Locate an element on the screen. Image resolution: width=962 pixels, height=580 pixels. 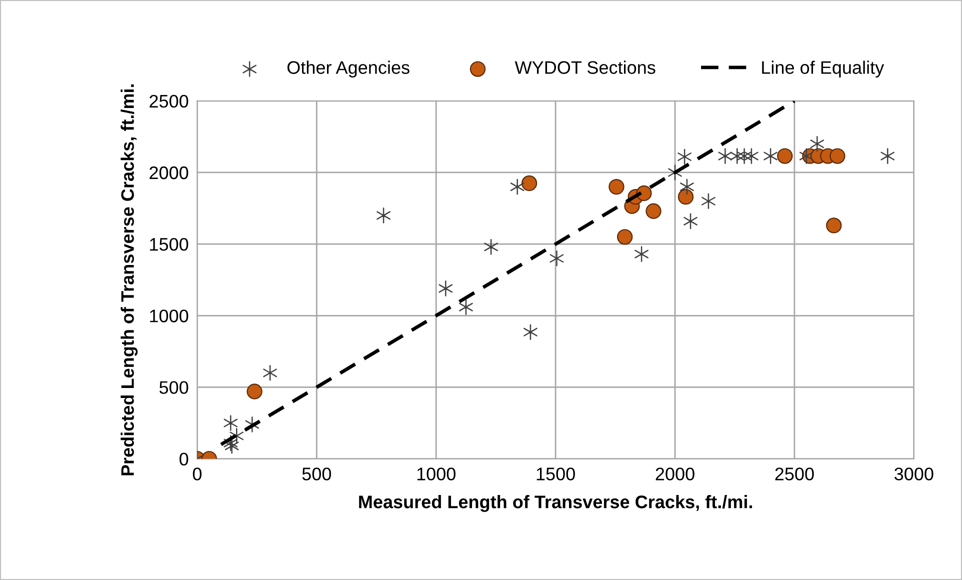
x-tick-label: 500 is located at coordinates (317, 474).